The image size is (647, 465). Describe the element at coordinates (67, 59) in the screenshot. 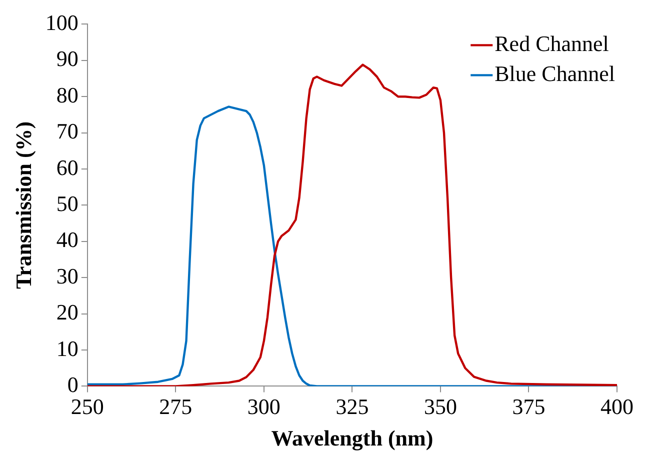

I see `y-tick-label: 90` at that location.